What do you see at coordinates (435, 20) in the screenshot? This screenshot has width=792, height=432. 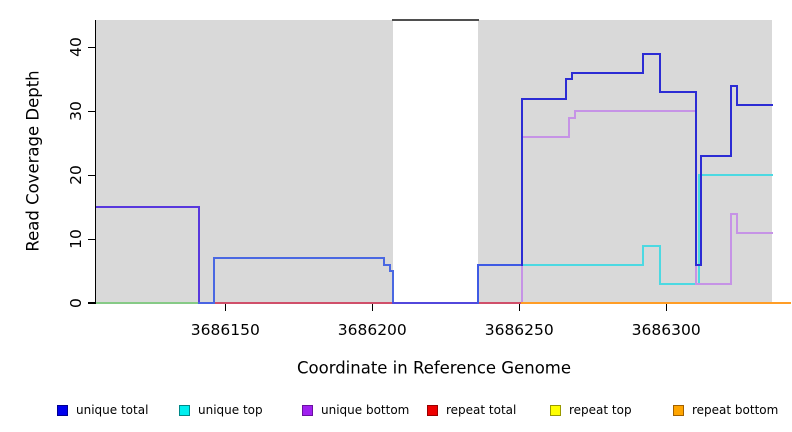 I see `masked-region-top-border` at bounding box center [435, 20].